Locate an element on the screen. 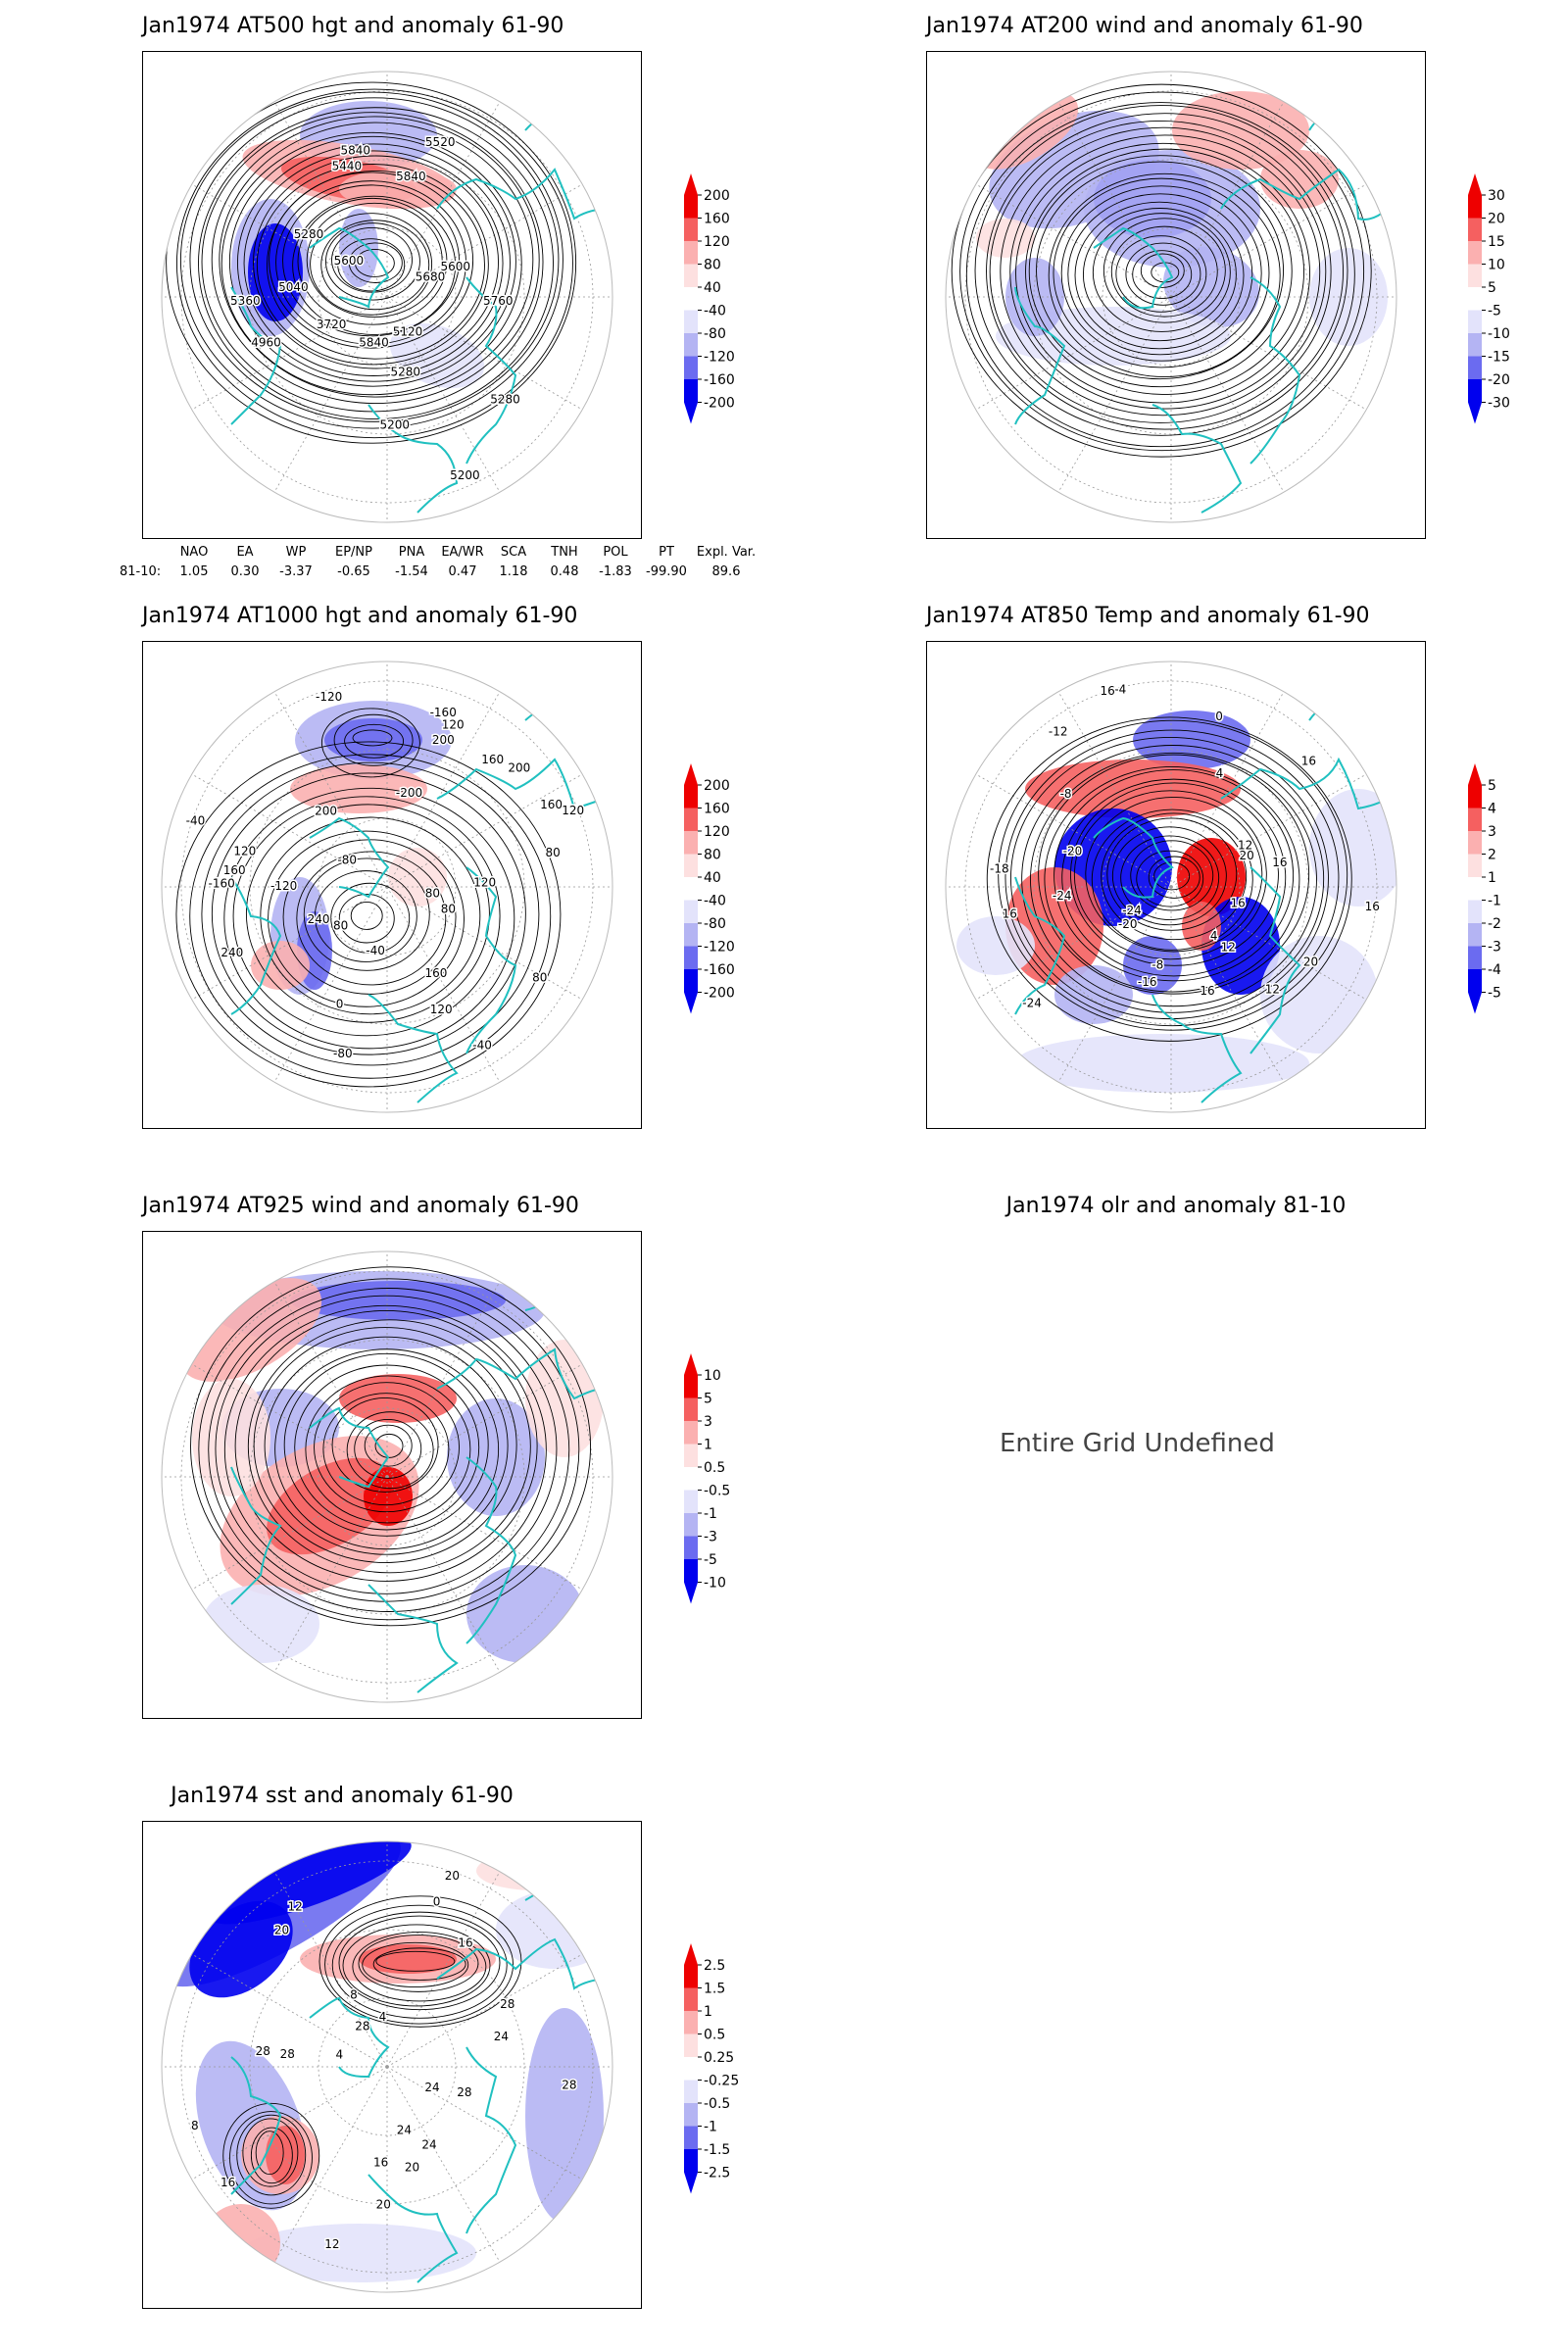  contour-label: -18 is located at coordinates (999, 868).